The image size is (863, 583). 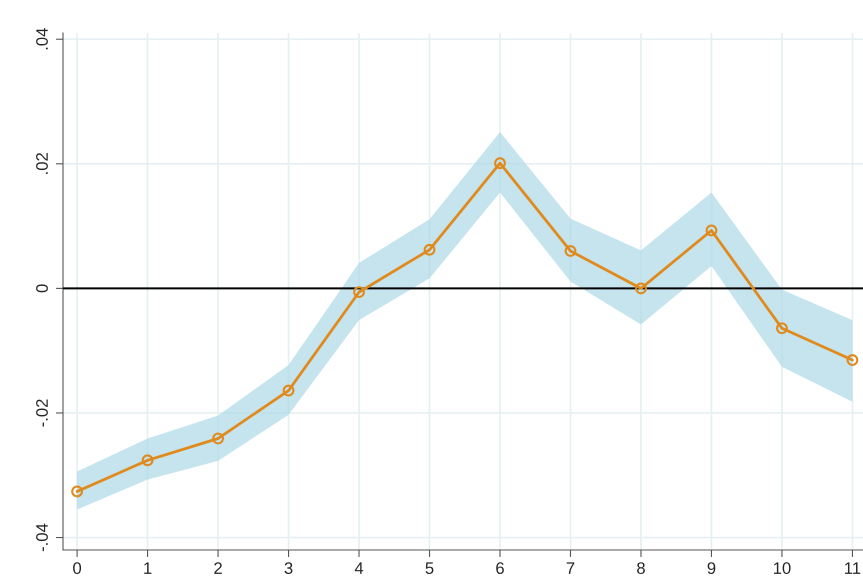 What do you see at coordinates (218, 568) in the screenshot?
I see `x-tick-label: 2` at bounding box center [218, 568].